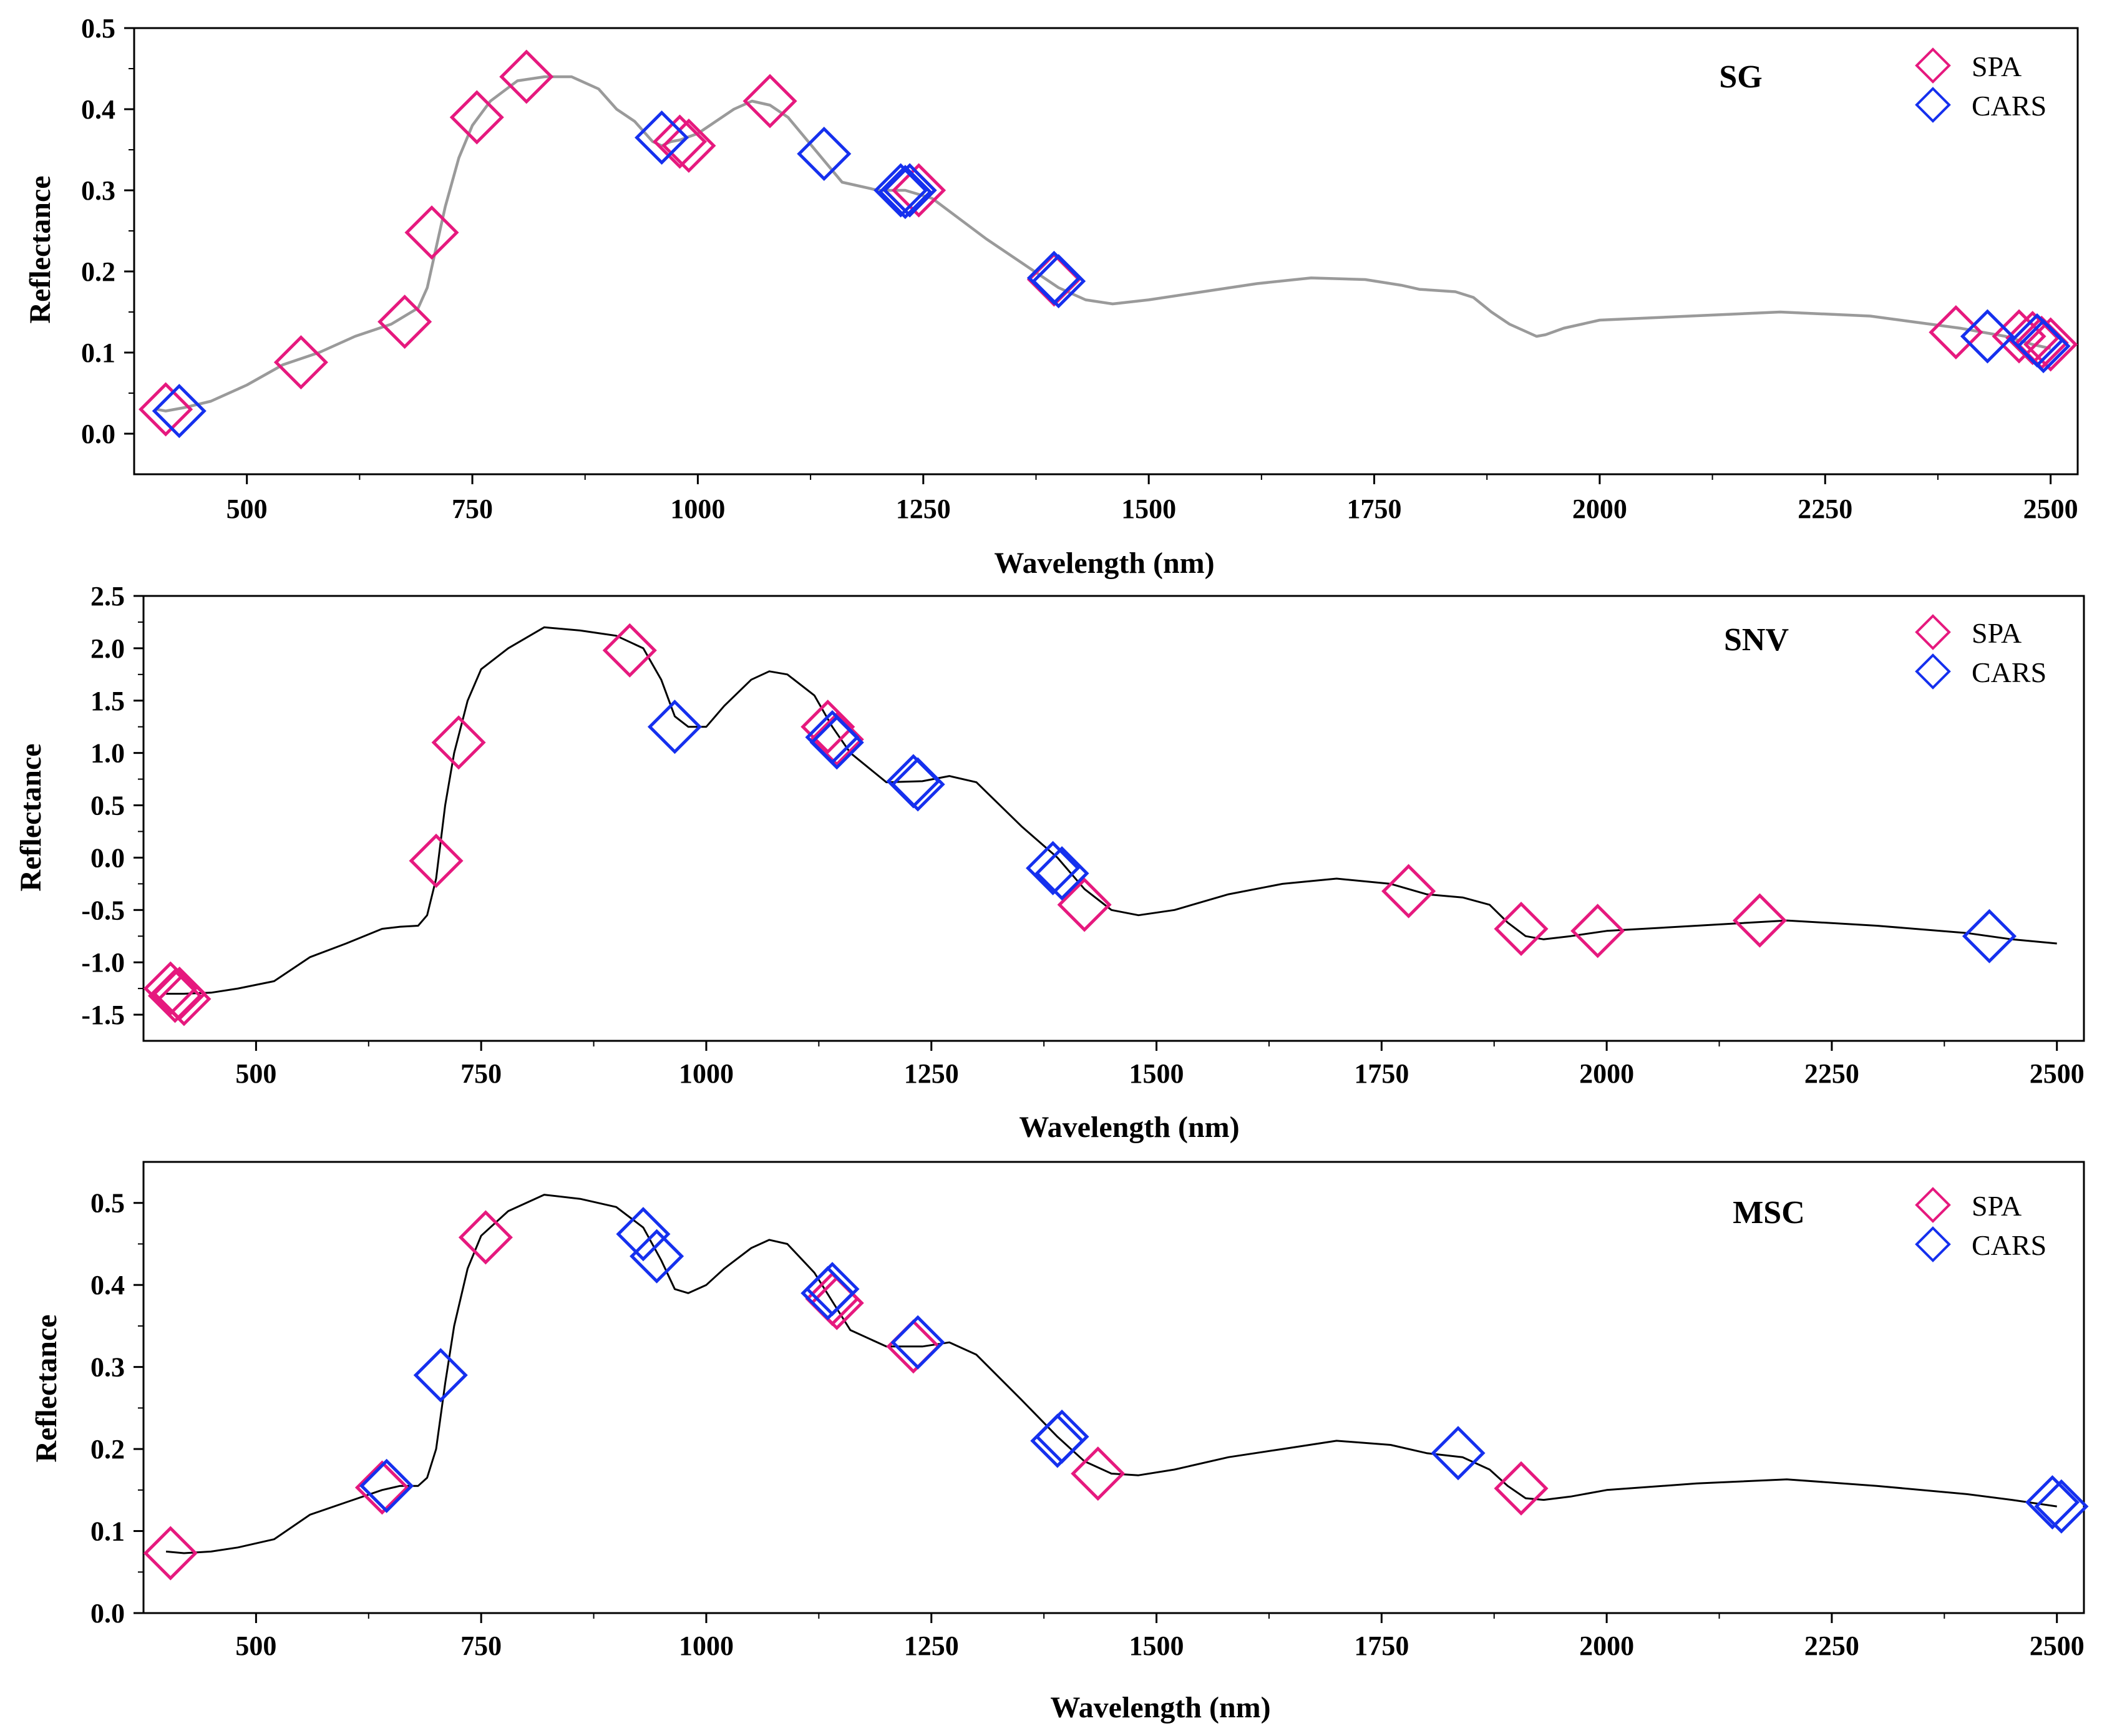 The width and height of the screenshot is (2107, 1736). Describe the element at coordinates (1831, 1646) in the screenshot. I see `x-tick-label: 2250` at that location.